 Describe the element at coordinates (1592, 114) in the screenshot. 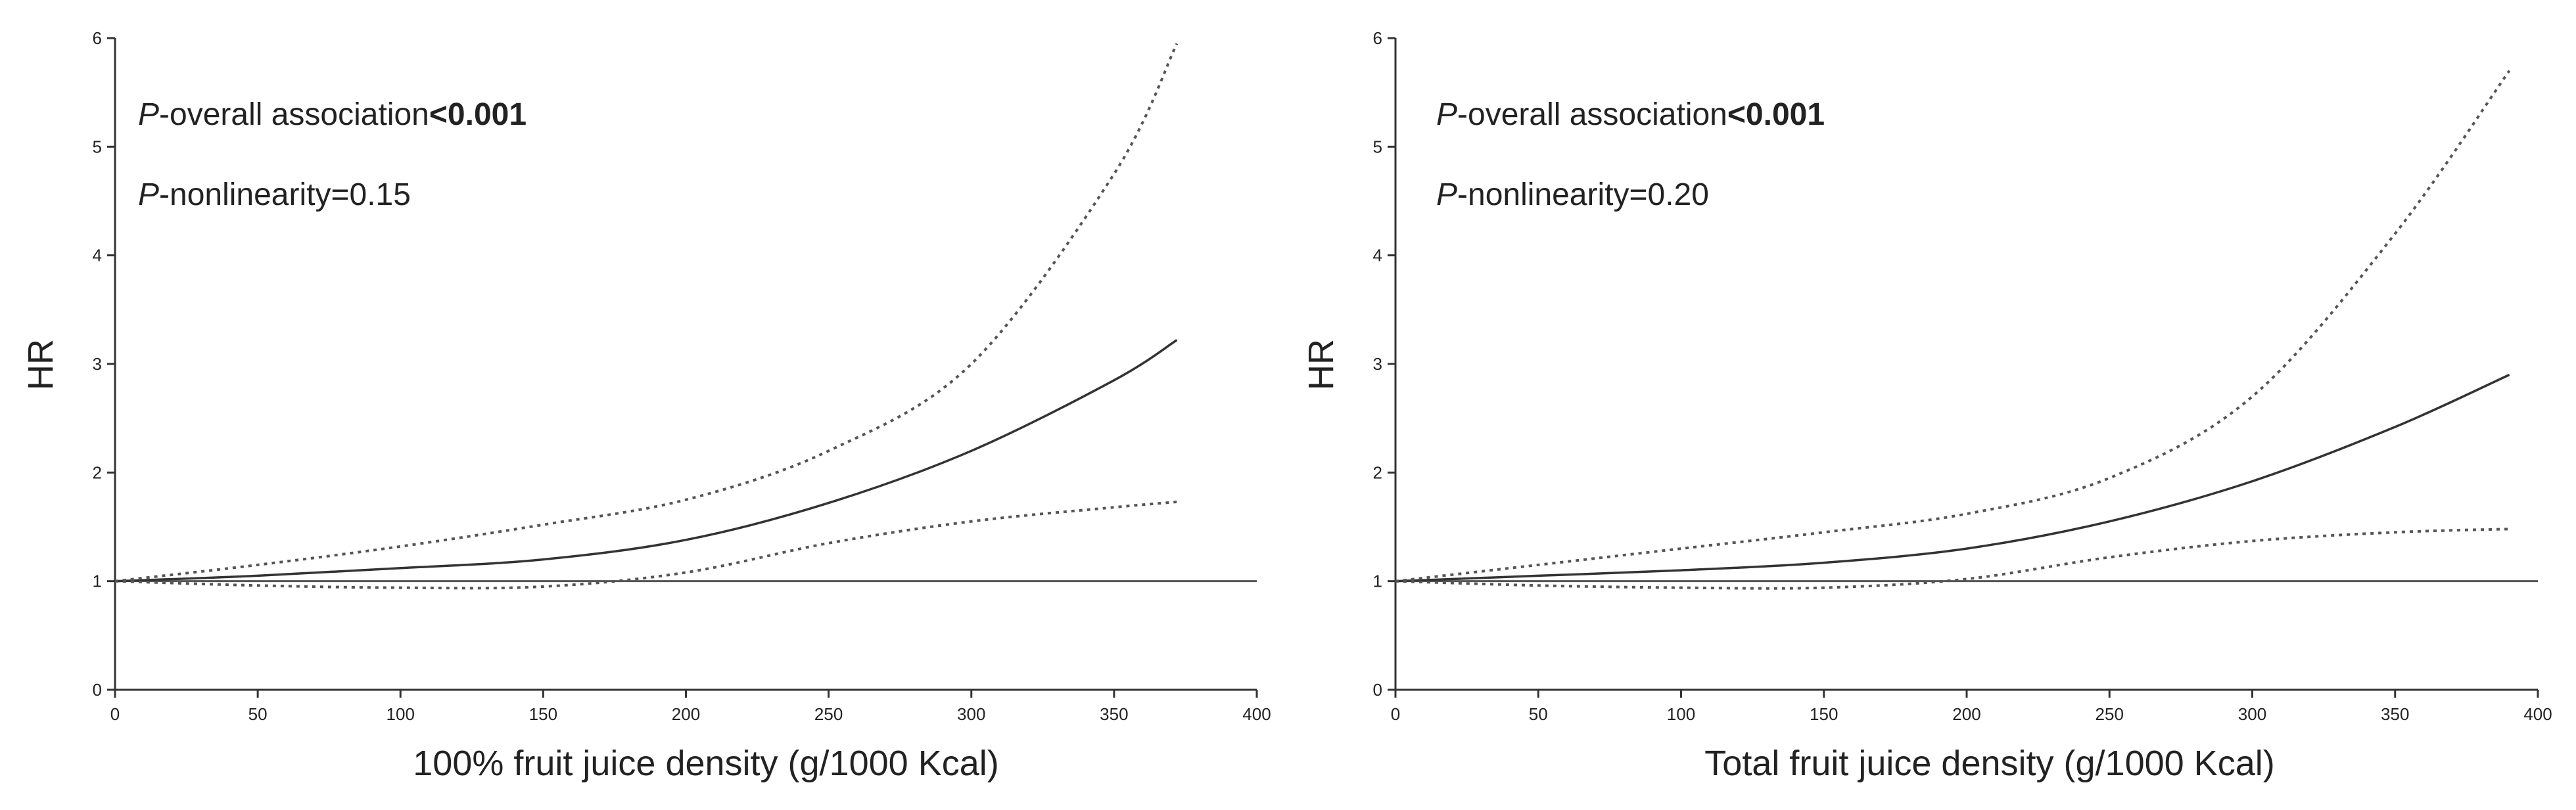

I see `right-p-overall-text: -overall association` at that location.